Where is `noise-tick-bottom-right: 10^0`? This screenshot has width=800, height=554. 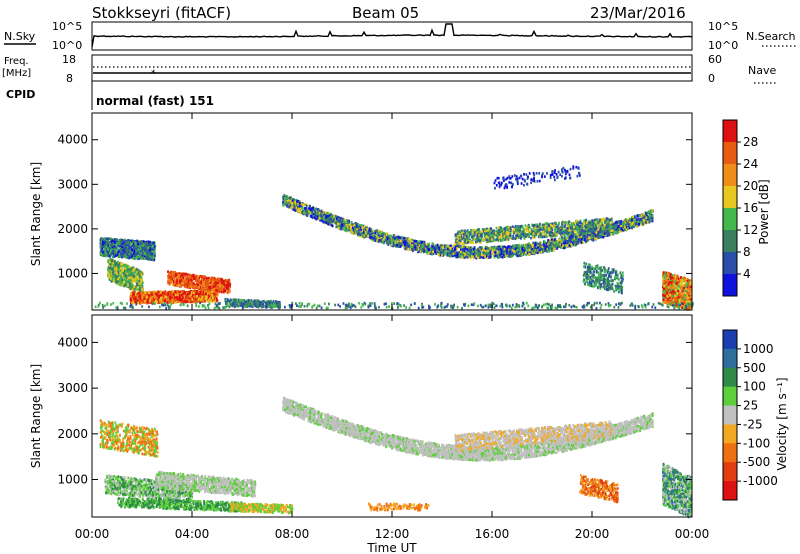
noise-tick-bottom-right: 10^0 is located at coordinates (723, 45).